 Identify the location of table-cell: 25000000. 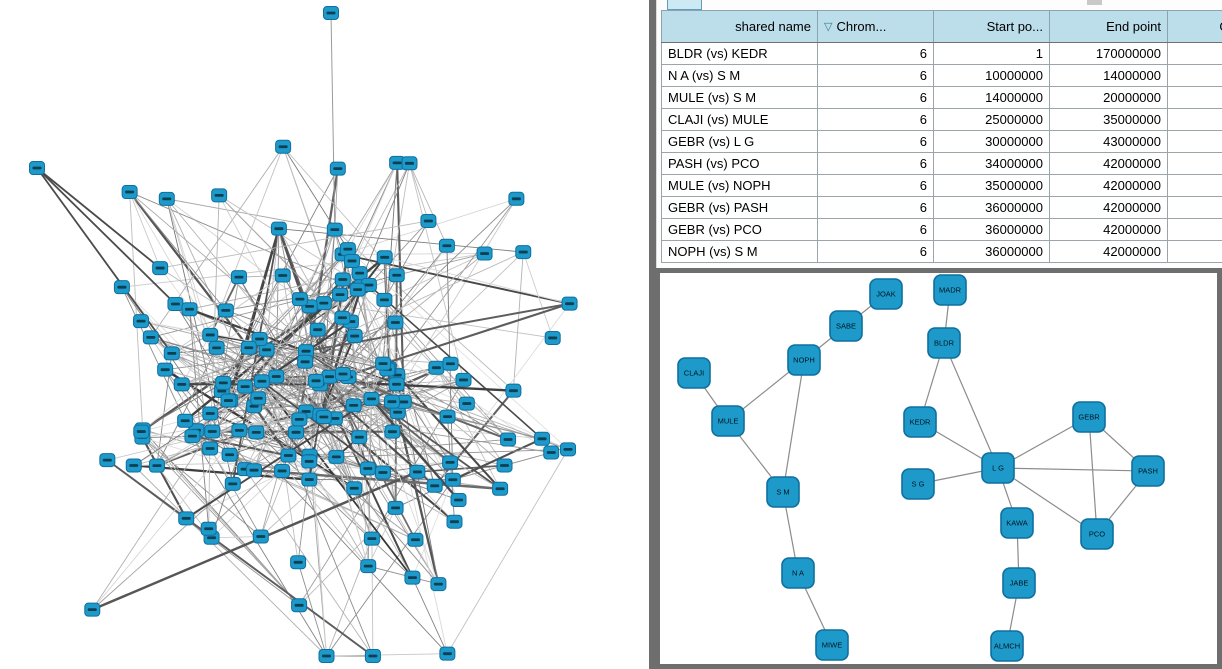
(991, 119).